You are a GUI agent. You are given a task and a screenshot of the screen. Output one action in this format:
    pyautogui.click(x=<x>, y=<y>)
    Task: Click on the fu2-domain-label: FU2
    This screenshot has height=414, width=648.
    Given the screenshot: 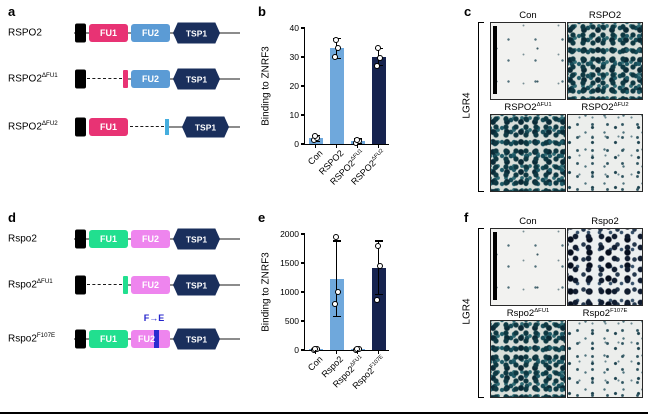 What is the action you would take?
    pyautogui.click(x=146, y=339)
    